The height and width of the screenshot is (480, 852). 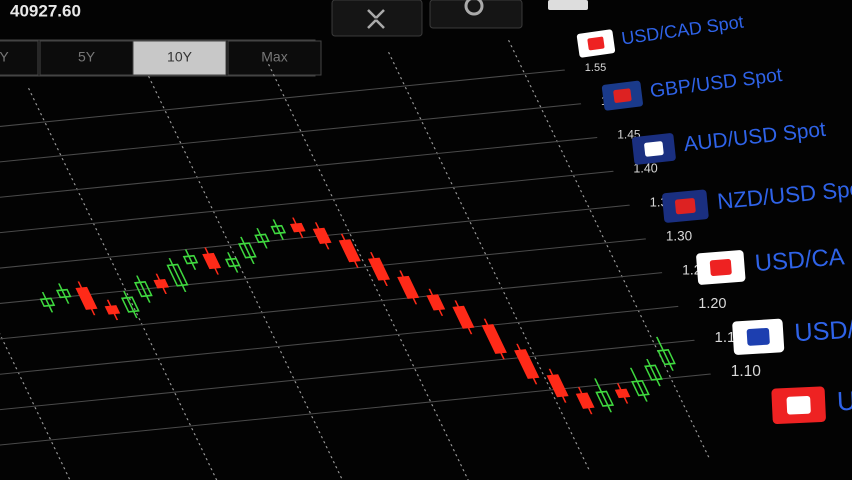 What do you see at coordinates (645, 169) in the screenshot?
I see `y-tick-label: 1.40` at bounding box center [645, 169].